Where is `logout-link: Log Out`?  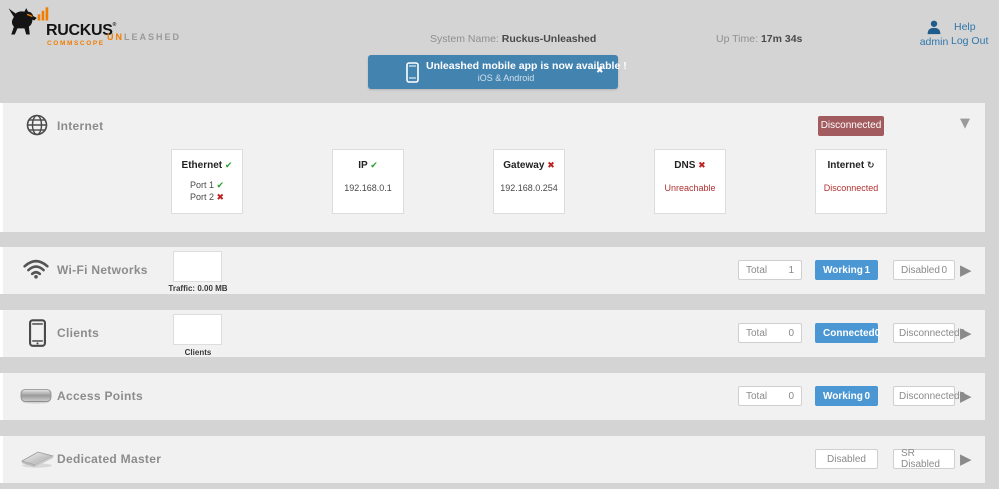 logout-link: Log Out is located at coordinates (970, 41).